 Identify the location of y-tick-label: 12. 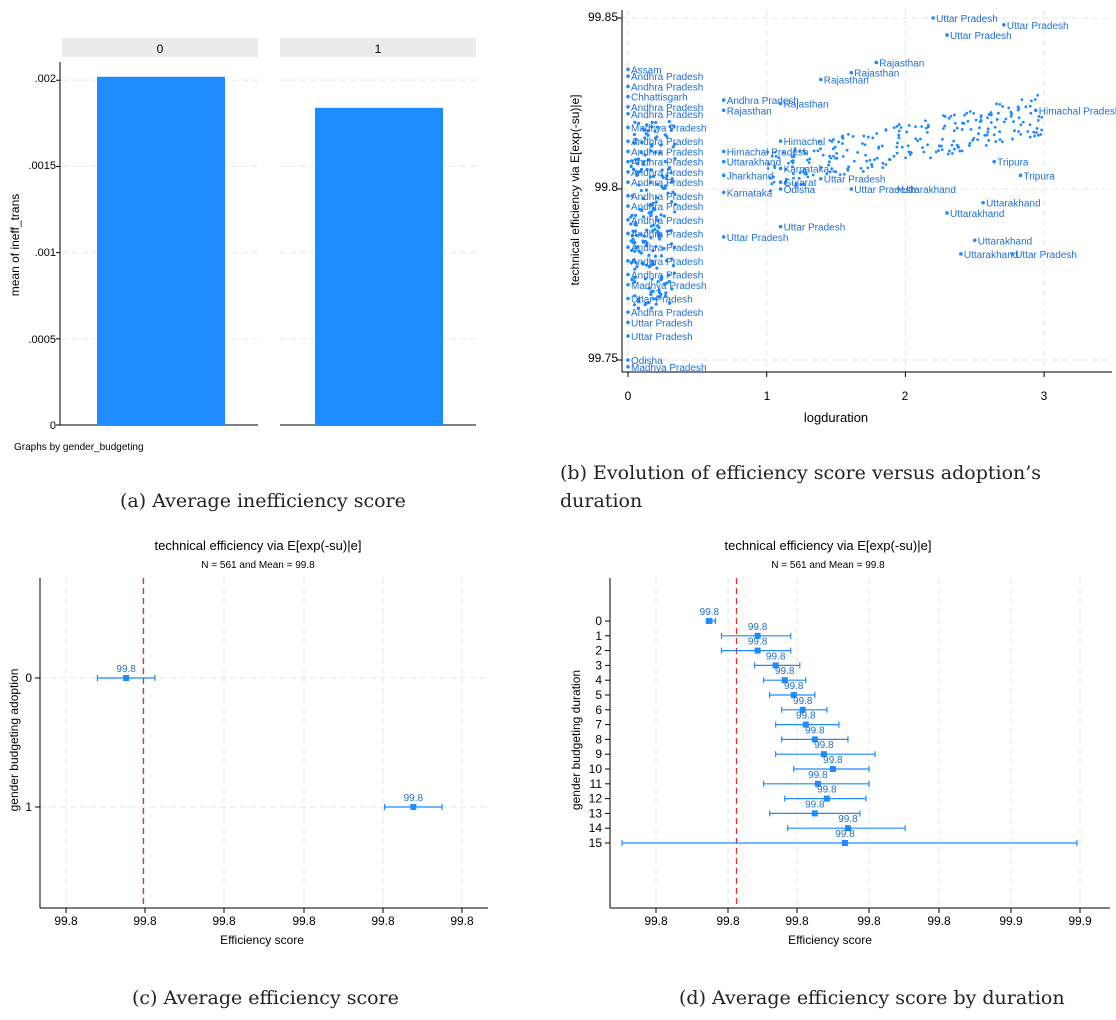
(596, 799).